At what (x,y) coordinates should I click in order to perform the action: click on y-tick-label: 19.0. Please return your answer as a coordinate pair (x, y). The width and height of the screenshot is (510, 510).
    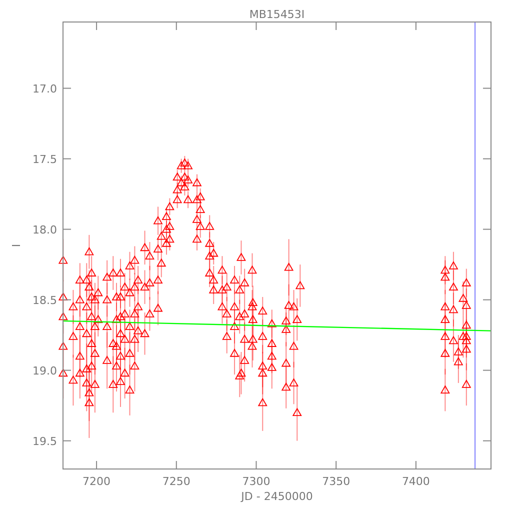
    Looking at the image, I should click on (44, 371).